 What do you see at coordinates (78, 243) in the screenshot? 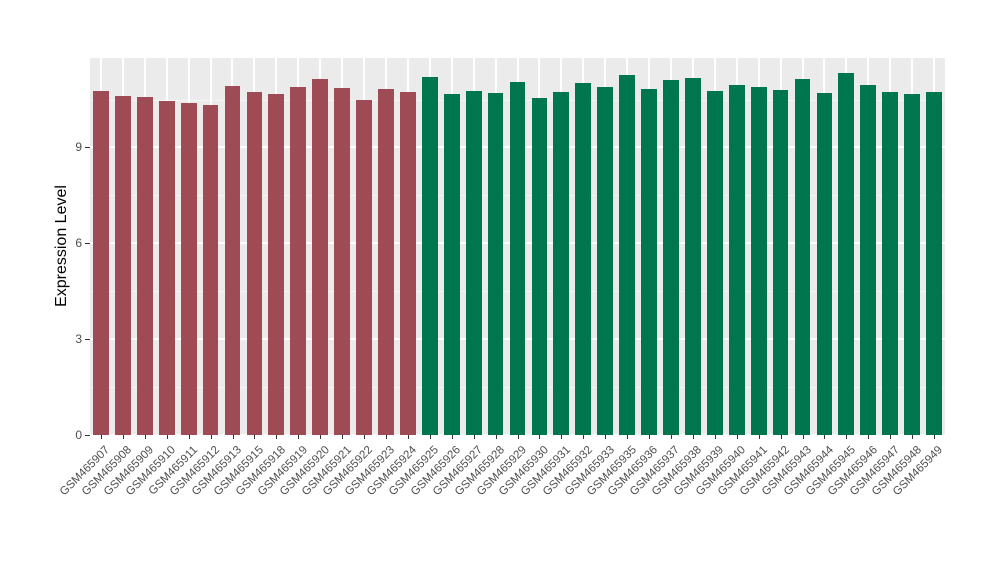
I see `y-tick-label: 6` at bounding box center [78, 243].